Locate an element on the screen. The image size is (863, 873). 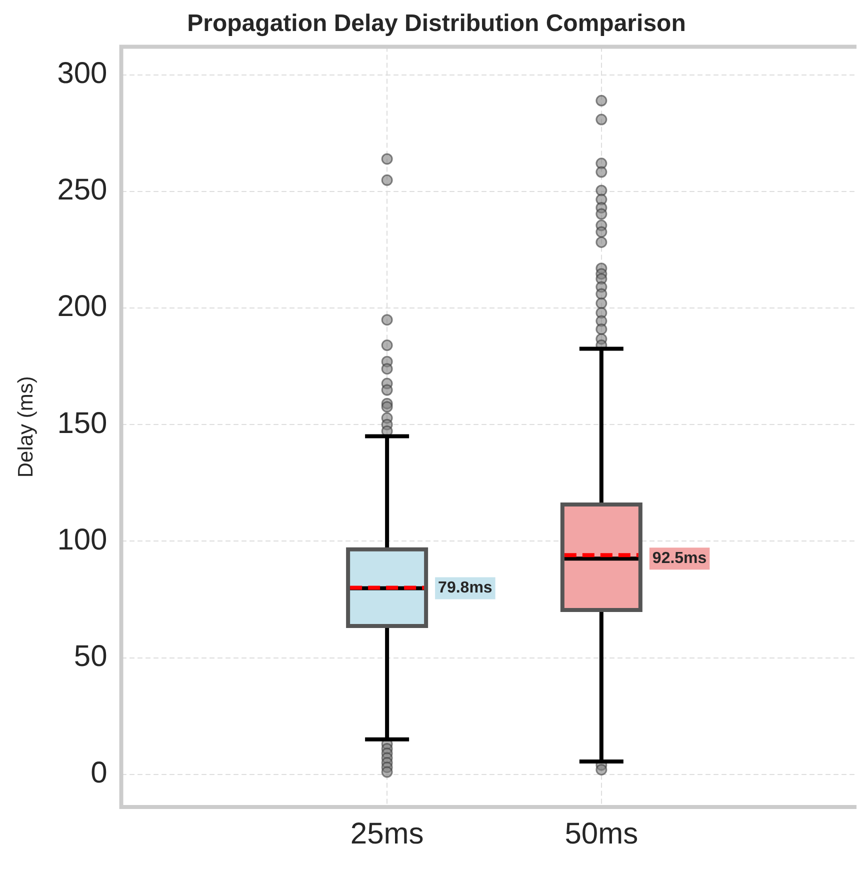
text: 92.5ms is located at coordinates (679, 559).